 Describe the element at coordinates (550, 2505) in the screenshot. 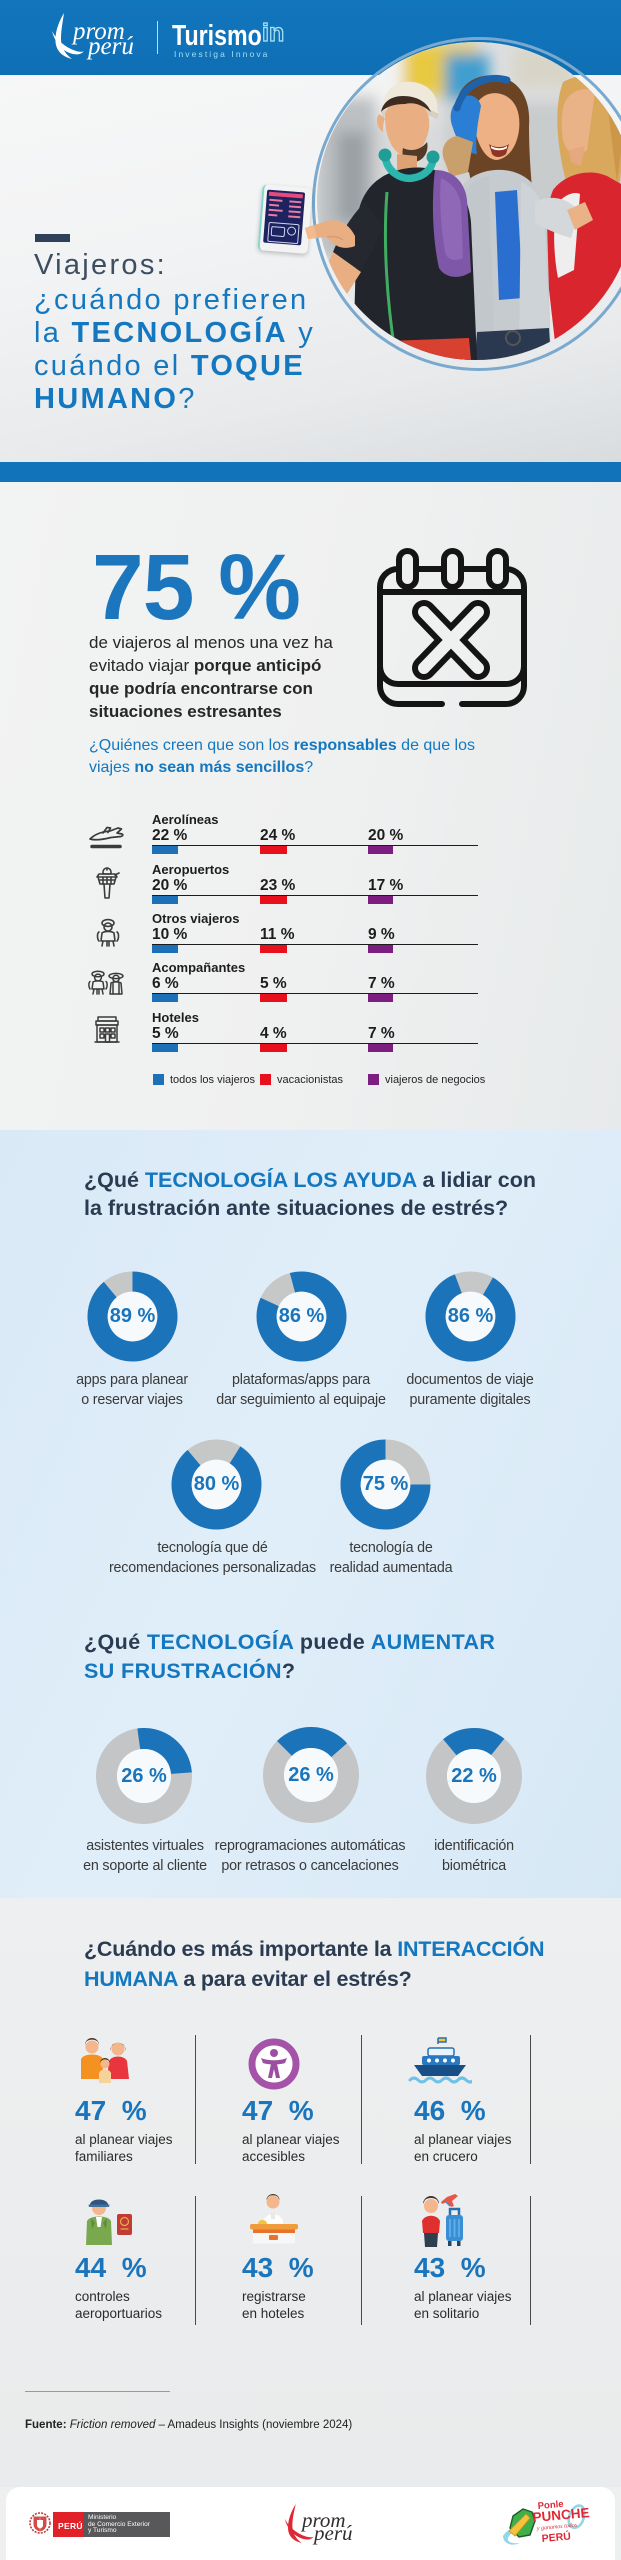

I see `svg-text: Ponle` at that location.